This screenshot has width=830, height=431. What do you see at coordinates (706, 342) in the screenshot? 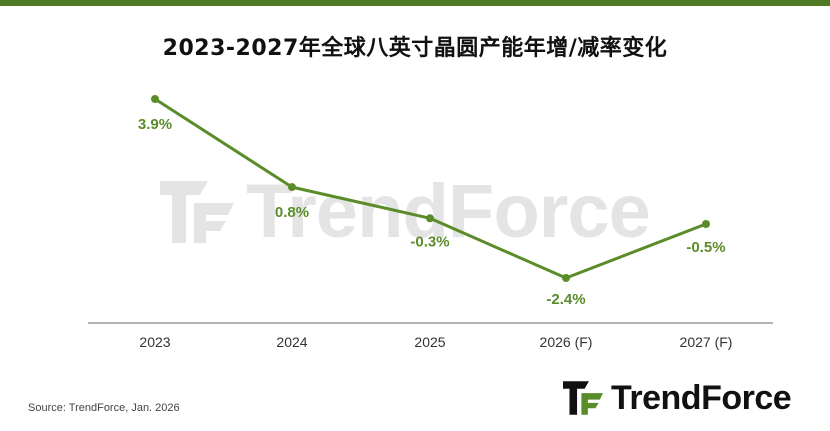
I see `x-tick-label: 2027 (F)` at bounding box center [706, 342].